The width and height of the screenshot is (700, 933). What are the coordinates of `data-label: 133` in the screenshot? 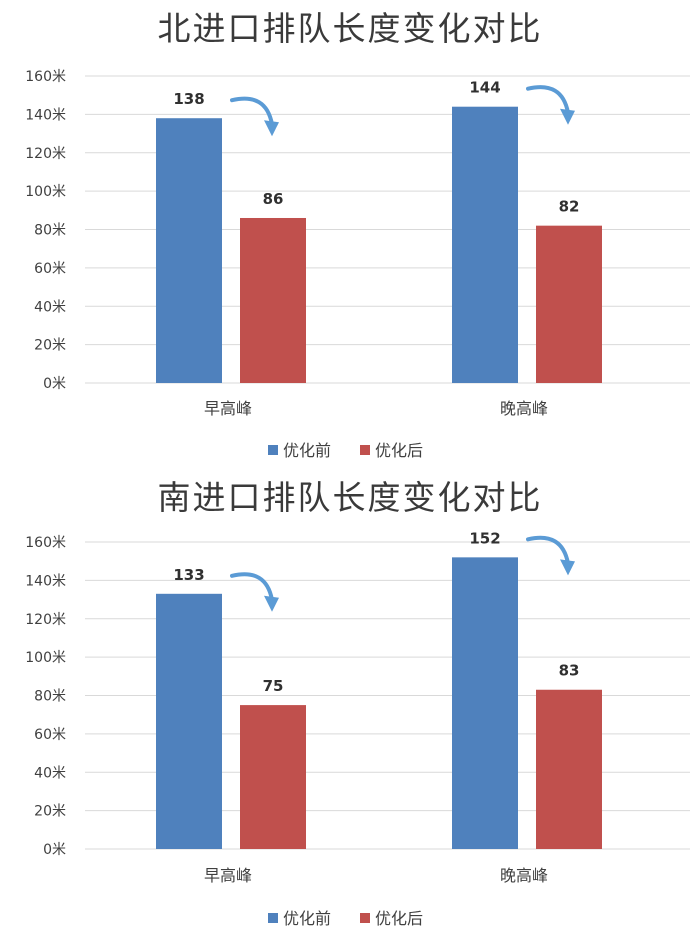 It's located at (188, 575).